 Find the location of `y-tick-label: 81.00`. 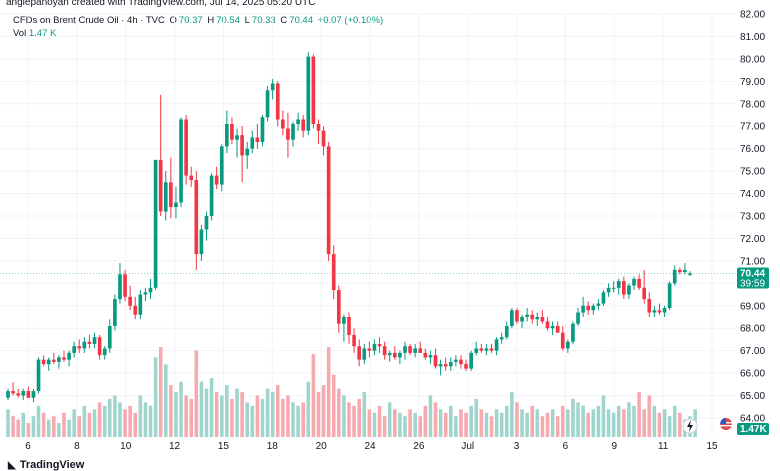

y-tick-label: 81.00 is located at coordinates (752, 37).